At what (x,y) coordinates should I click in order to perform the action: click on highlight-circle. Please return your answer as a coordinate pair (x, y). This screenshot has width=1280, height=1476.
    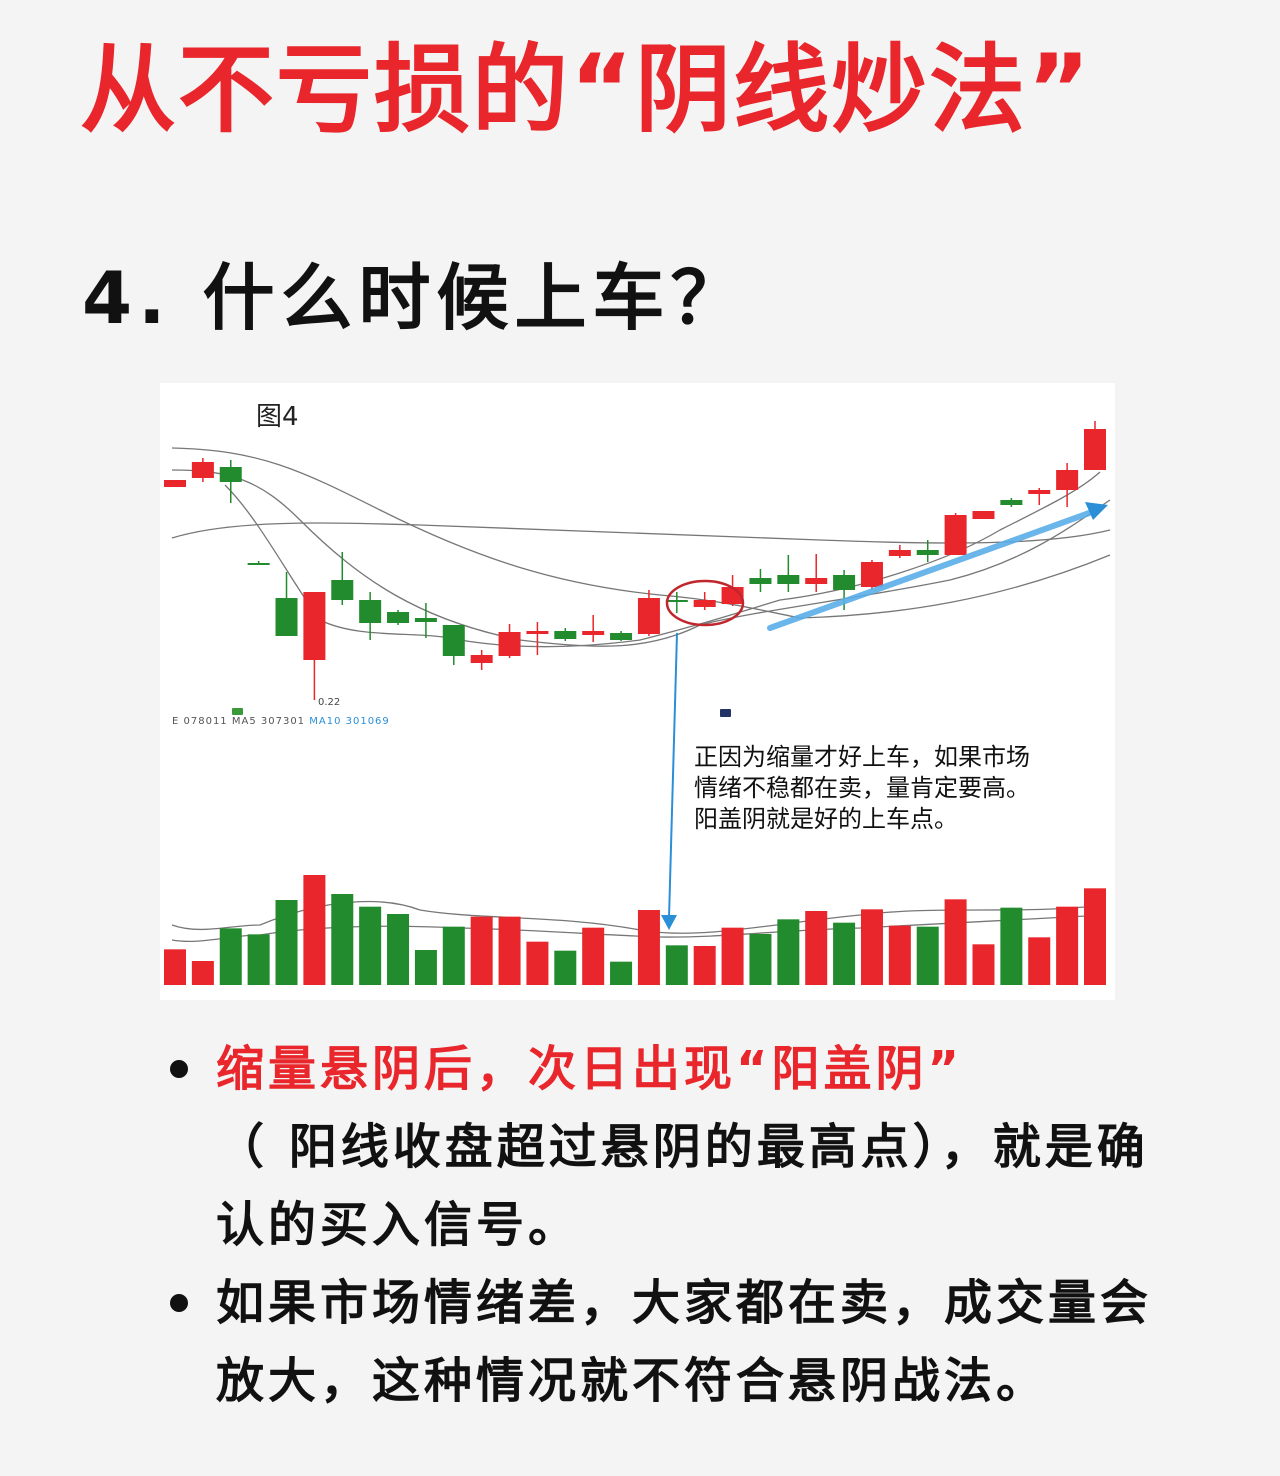
    Looking at the image, I should click on (705, 603).